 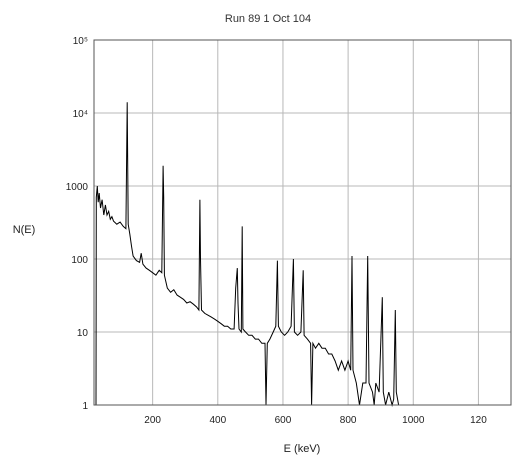 What do you see at coordinates (24, 230) in the screenshot?
I see `y-axis-label: N(E)` at bounding box center [24, 230].